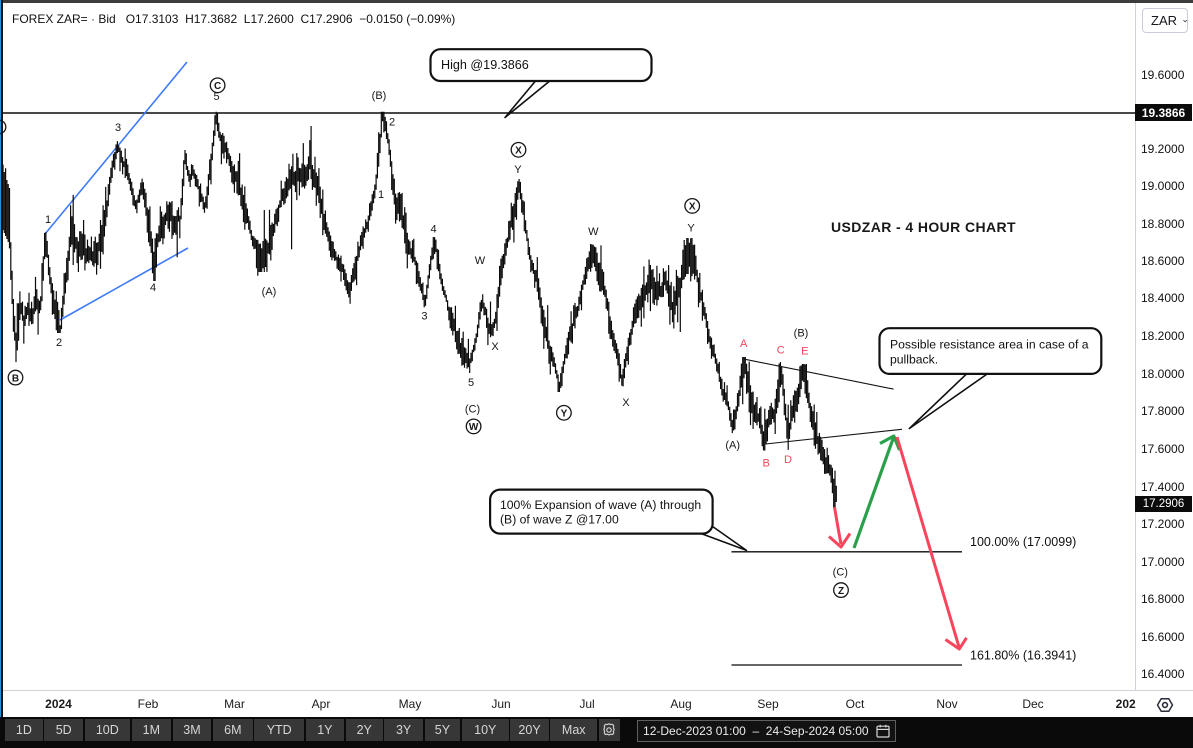 This screenshot has height=748, width=1193. Describe the element at coordinates (485, 65) in the screenshot. I see `svg-text: High @19.3866` at that location.